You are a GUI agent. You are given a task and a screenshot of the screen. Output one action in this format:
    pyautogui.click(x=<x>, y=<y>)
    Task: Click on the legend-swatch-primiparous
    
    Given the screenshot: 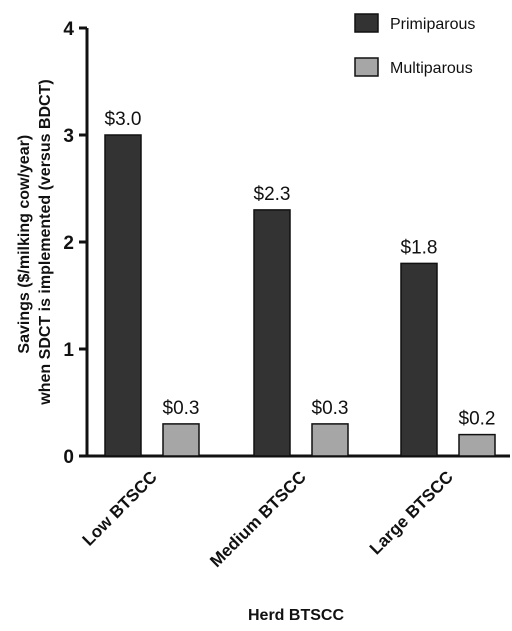 What is the action you would take?
    pyautogui.click(x=366, y=23)
    